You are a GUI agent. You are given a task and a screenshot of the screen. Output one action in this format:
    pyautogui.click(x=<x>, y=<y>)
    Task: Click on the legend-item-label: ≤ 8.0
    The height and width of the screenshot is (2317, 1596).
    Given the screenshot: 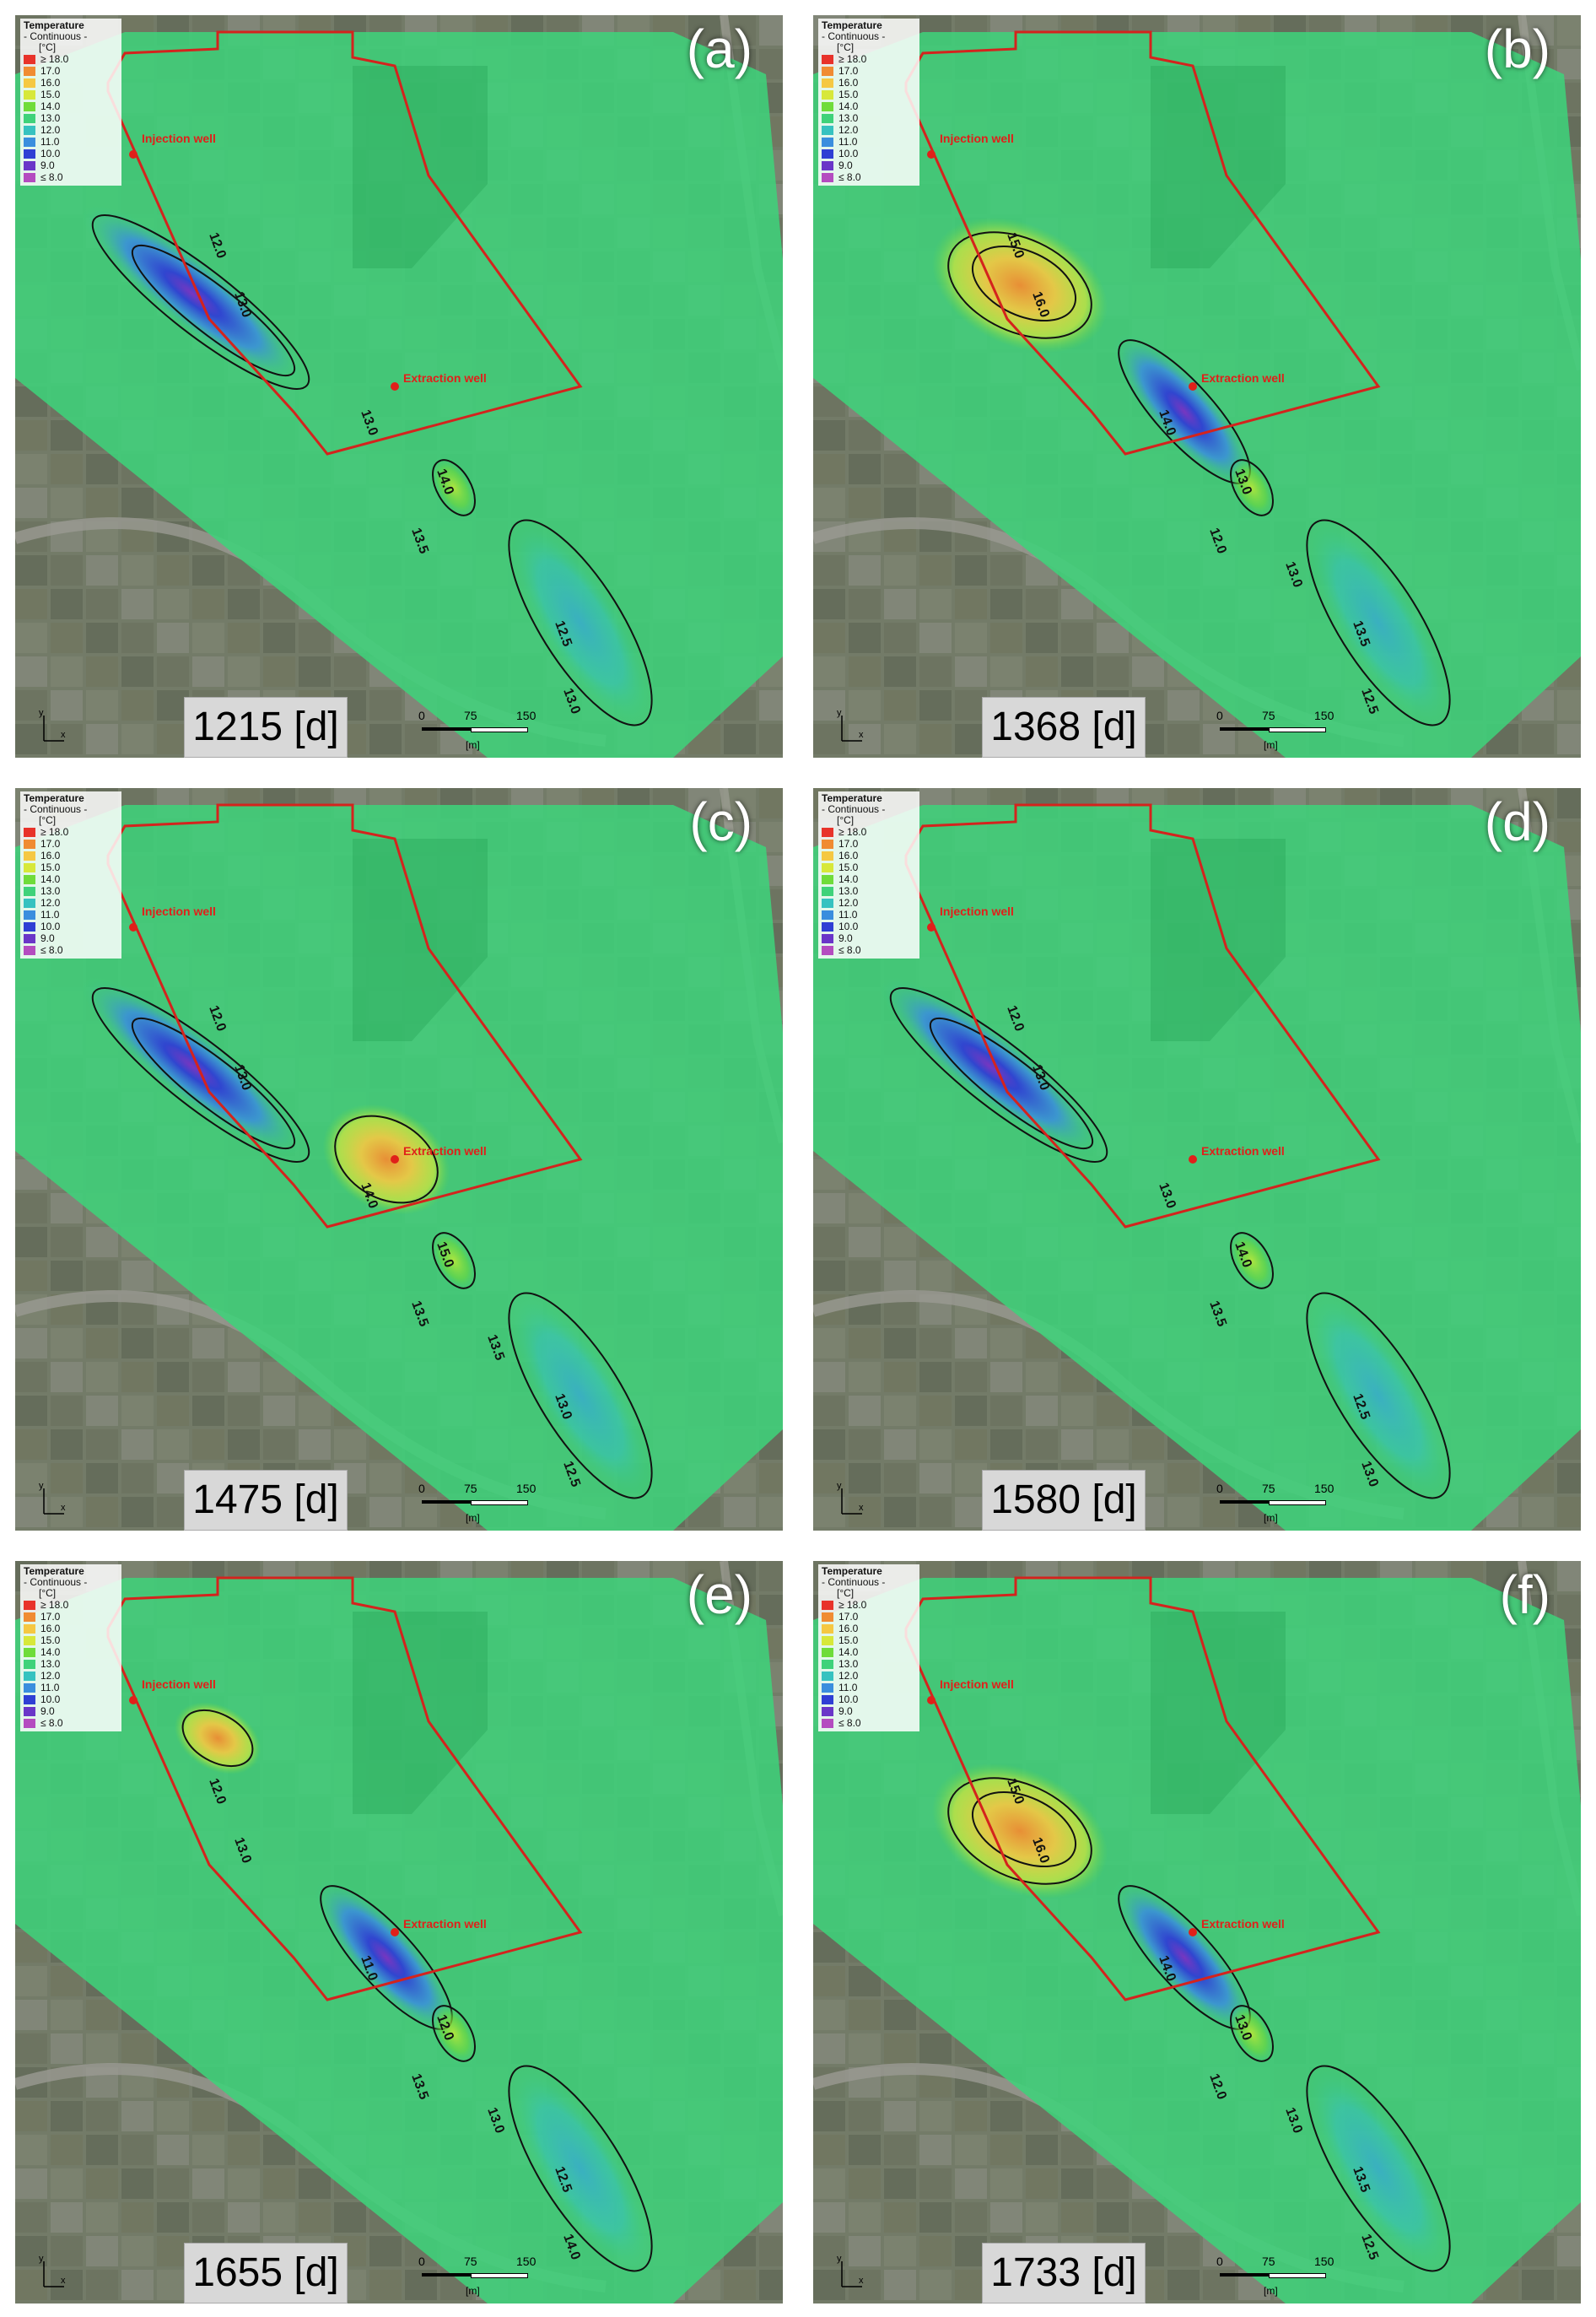 What is the action you would take?
    pyautogui.click(x=52, y=176)
    